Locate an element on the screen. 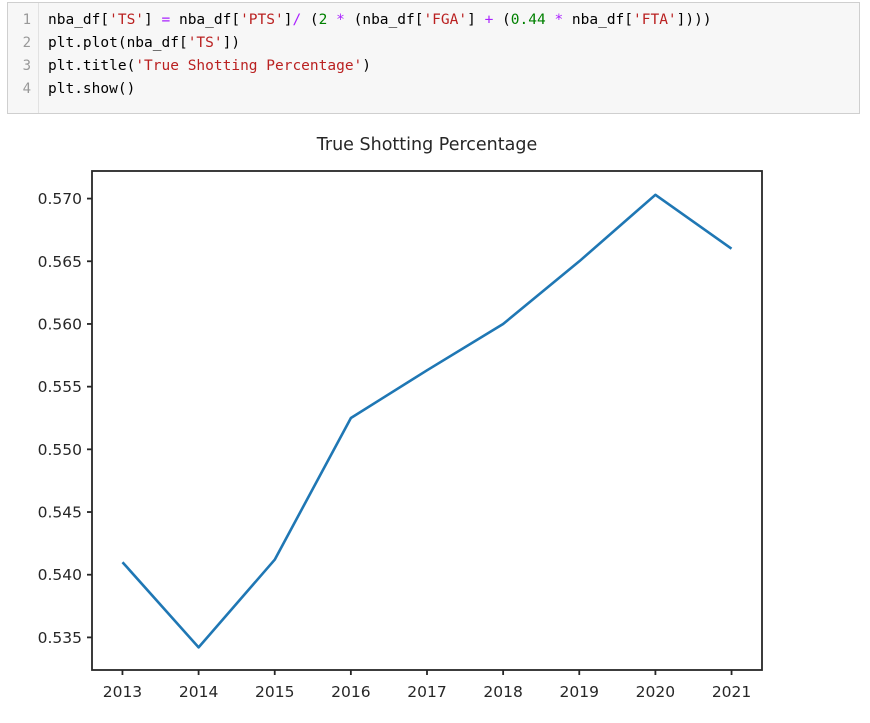 Image resolution: width=870 pixels, height=723 pixels. y-tick-label: 0.535 is located at coordinates (60, 638).